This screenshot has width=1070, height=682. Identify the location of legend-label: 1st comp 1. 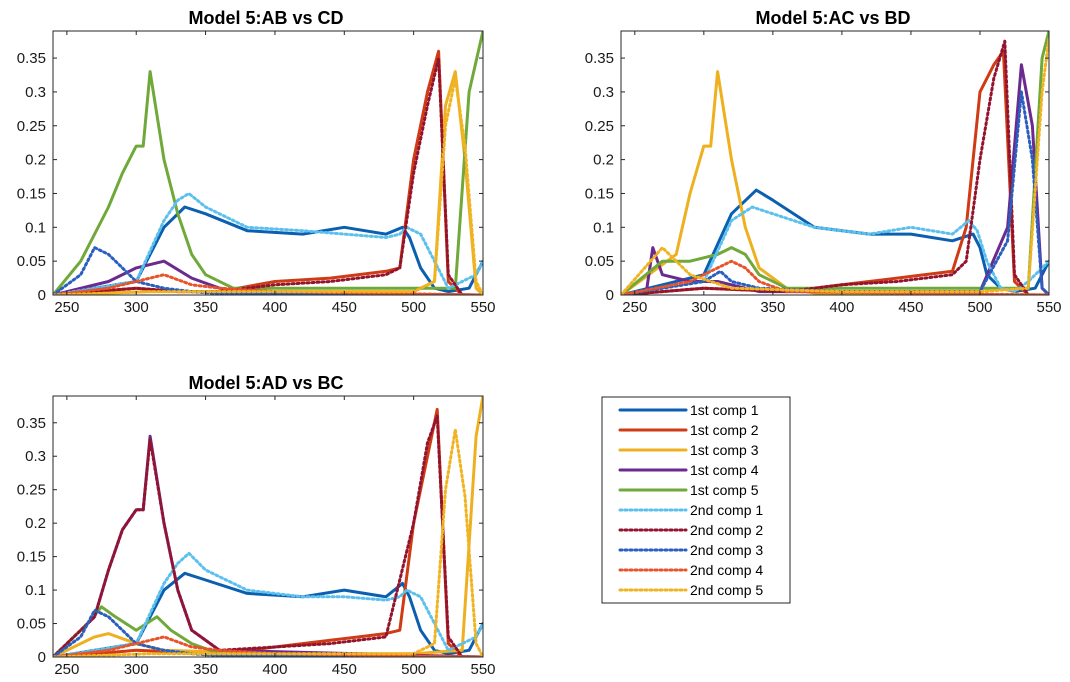
(724, 410).